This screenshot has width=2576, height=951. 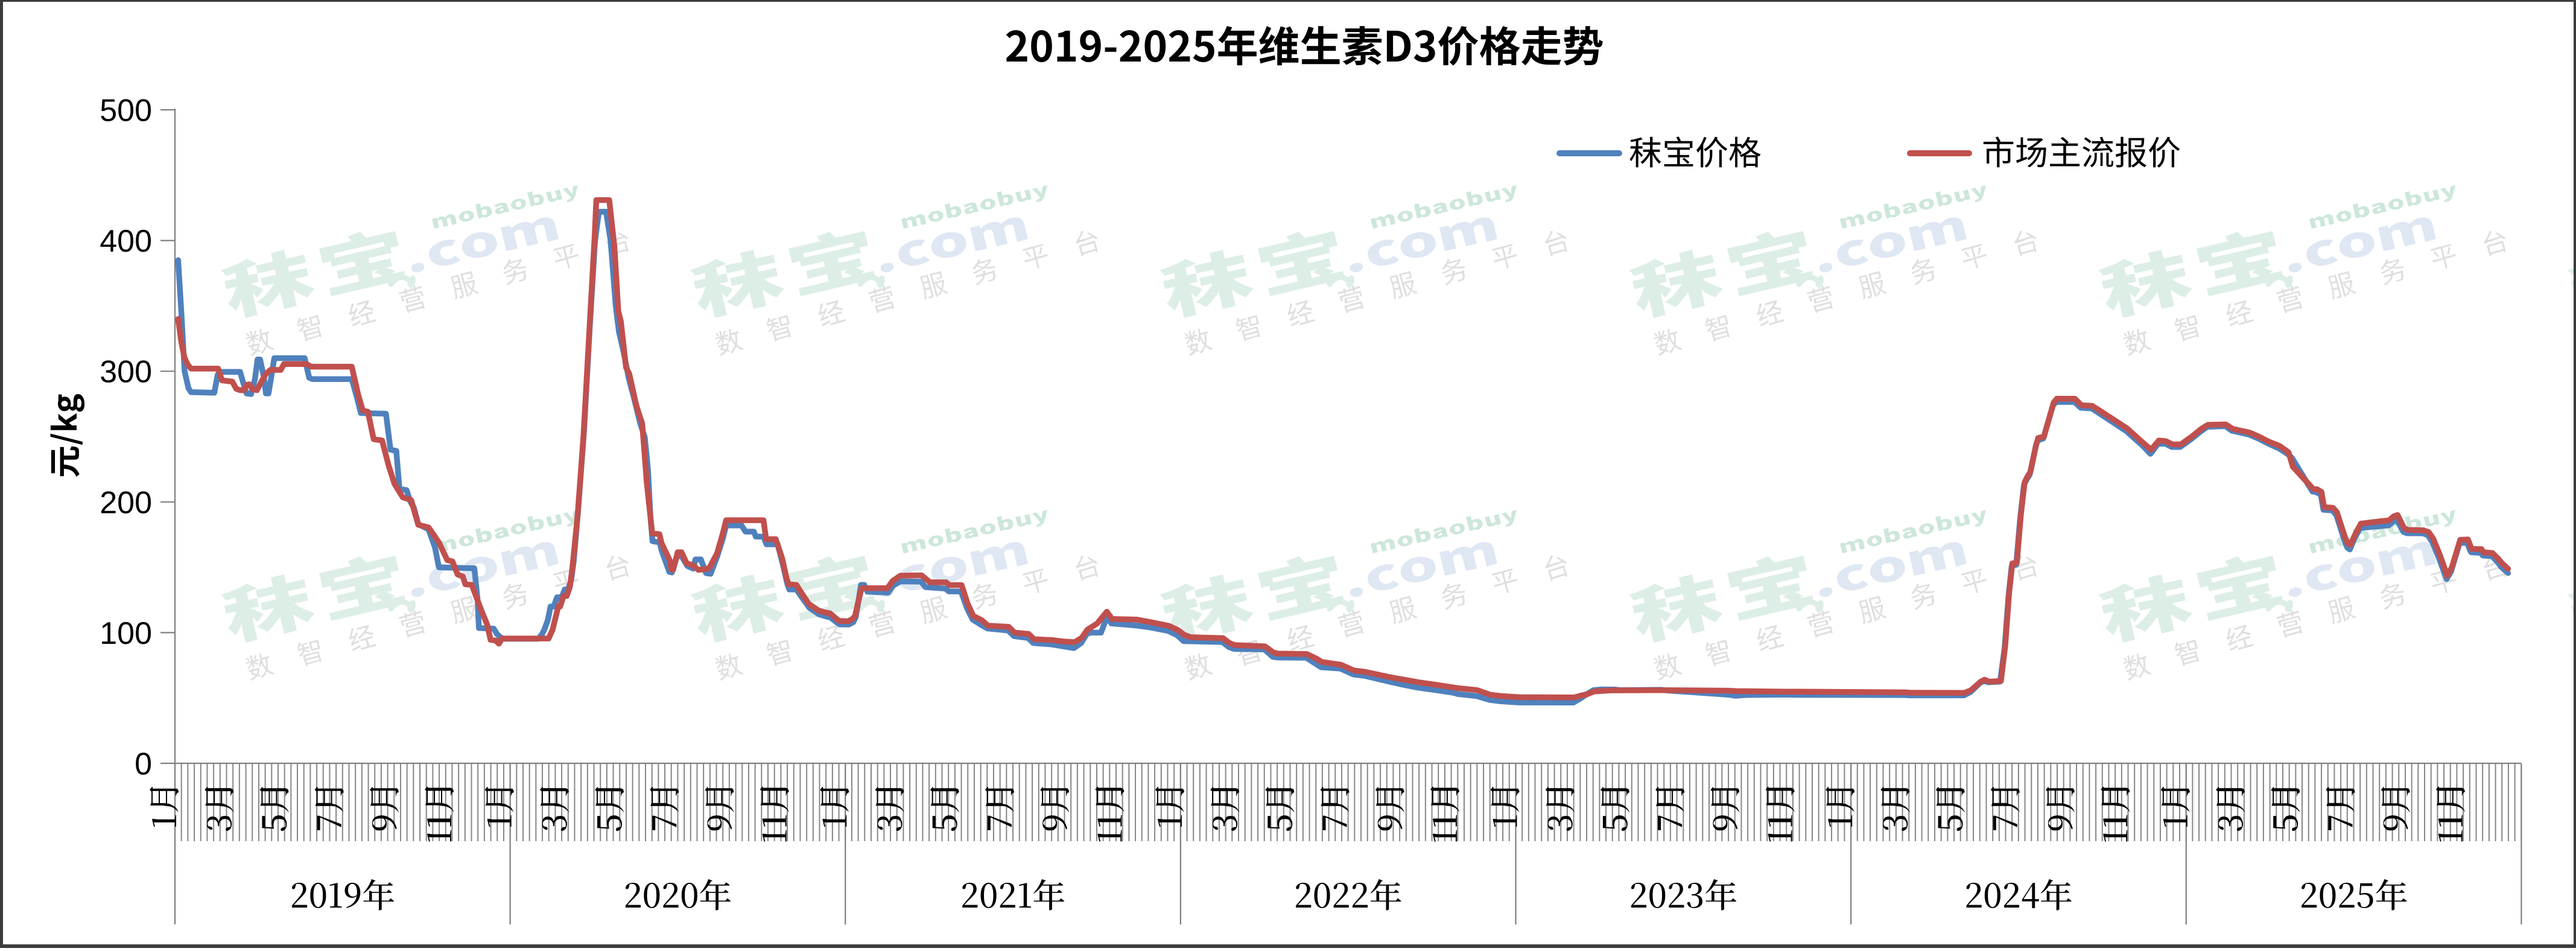 I want to click on svg-text: 400, so click(x=126, y=241).